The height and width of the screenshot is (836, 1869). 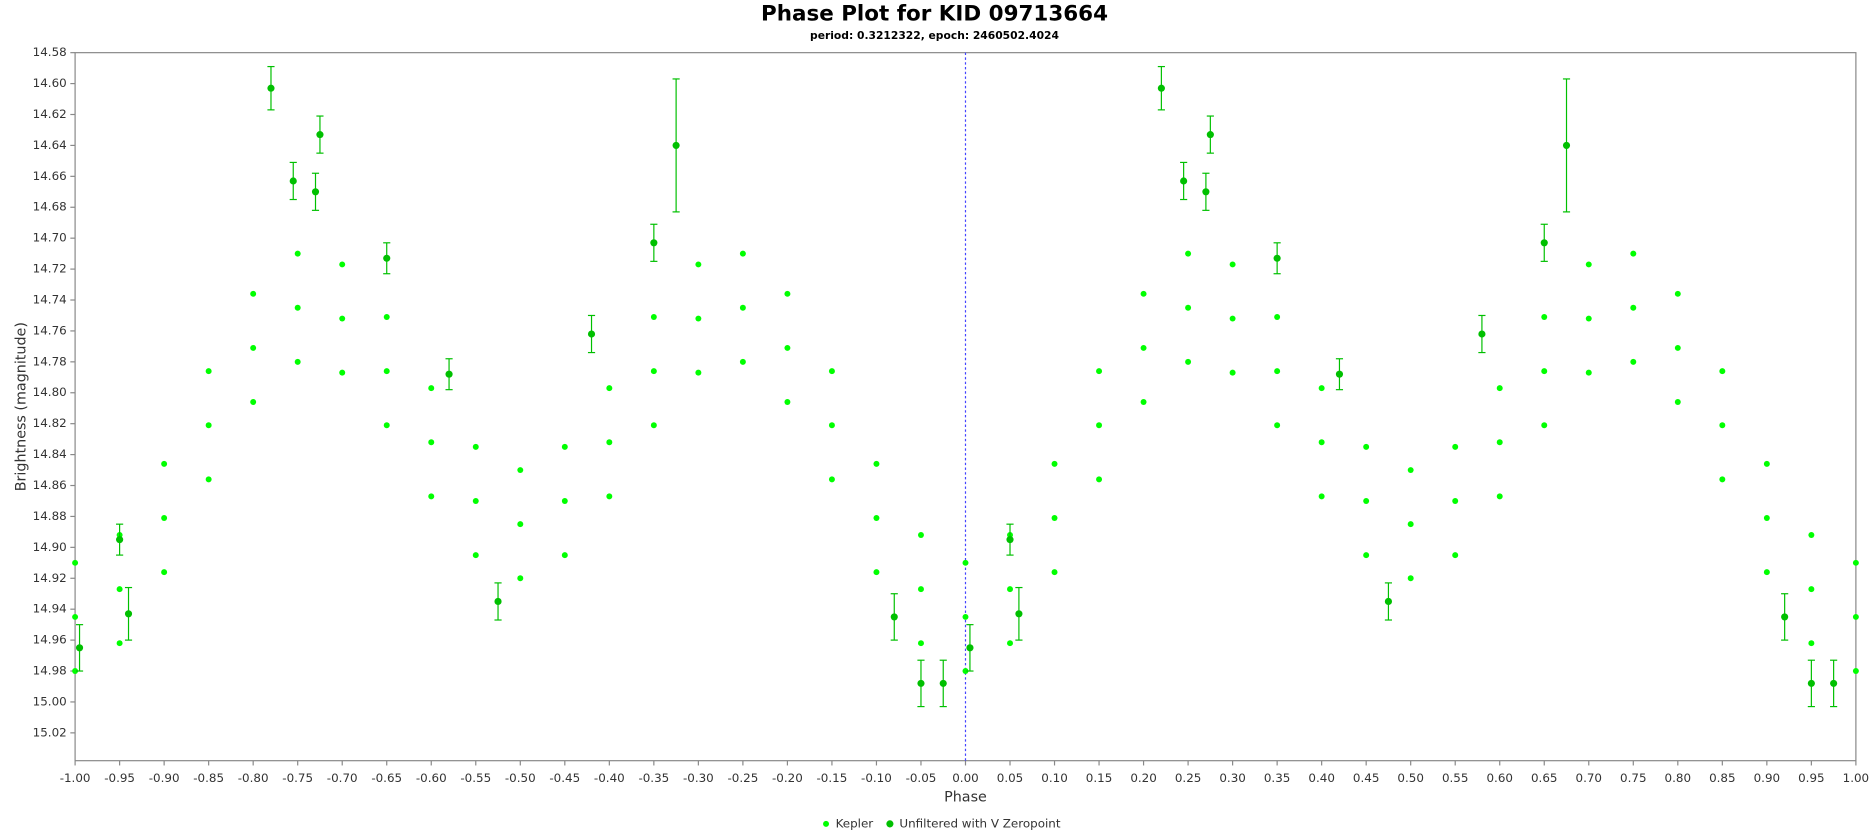 I want to click on x-tick-label: 0.60, so click(x=1499, y=778).